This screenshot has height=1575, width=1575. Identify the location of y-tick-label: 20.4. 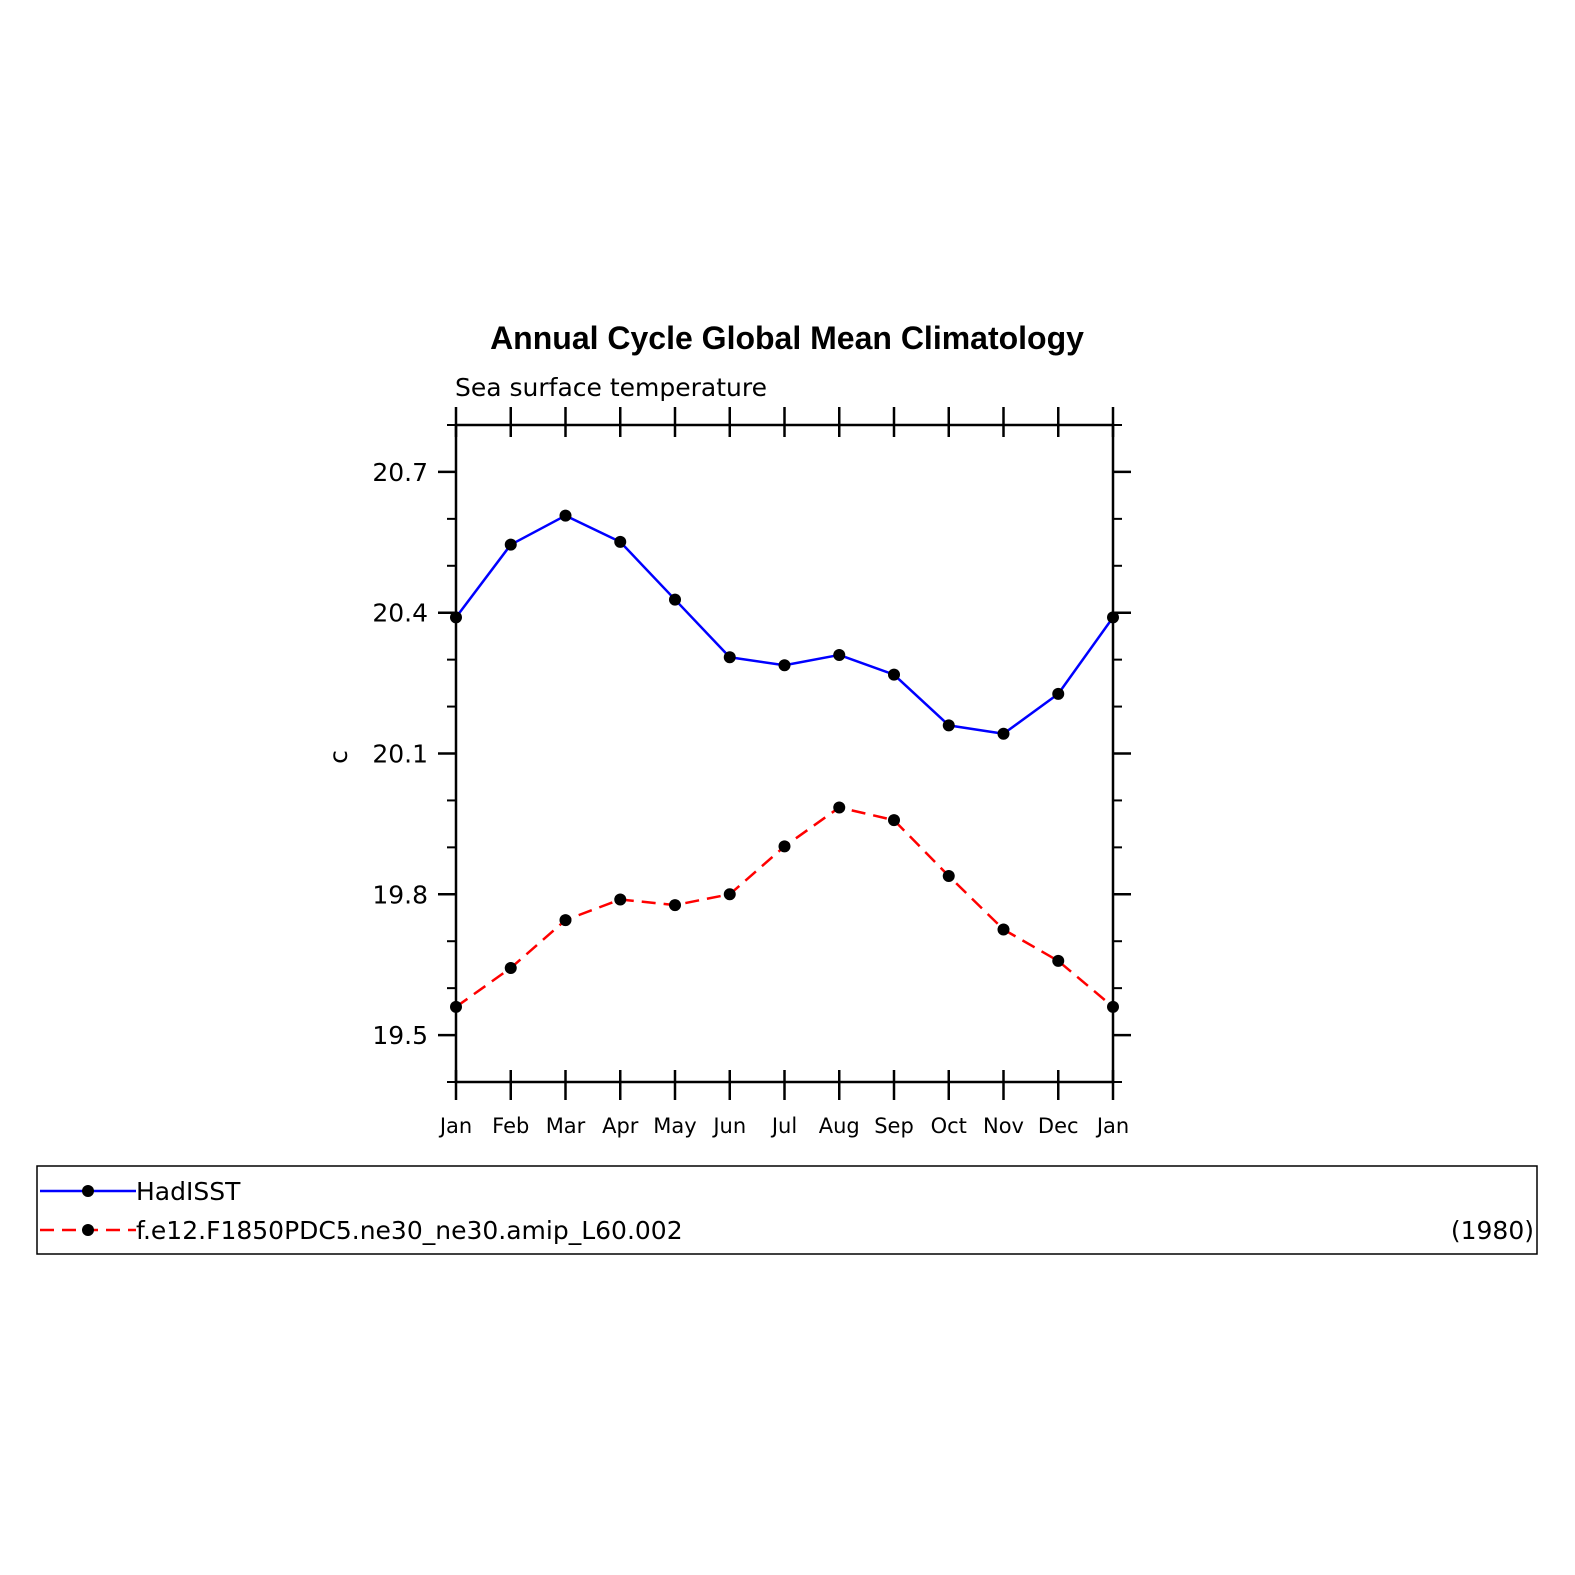
(400, 613).